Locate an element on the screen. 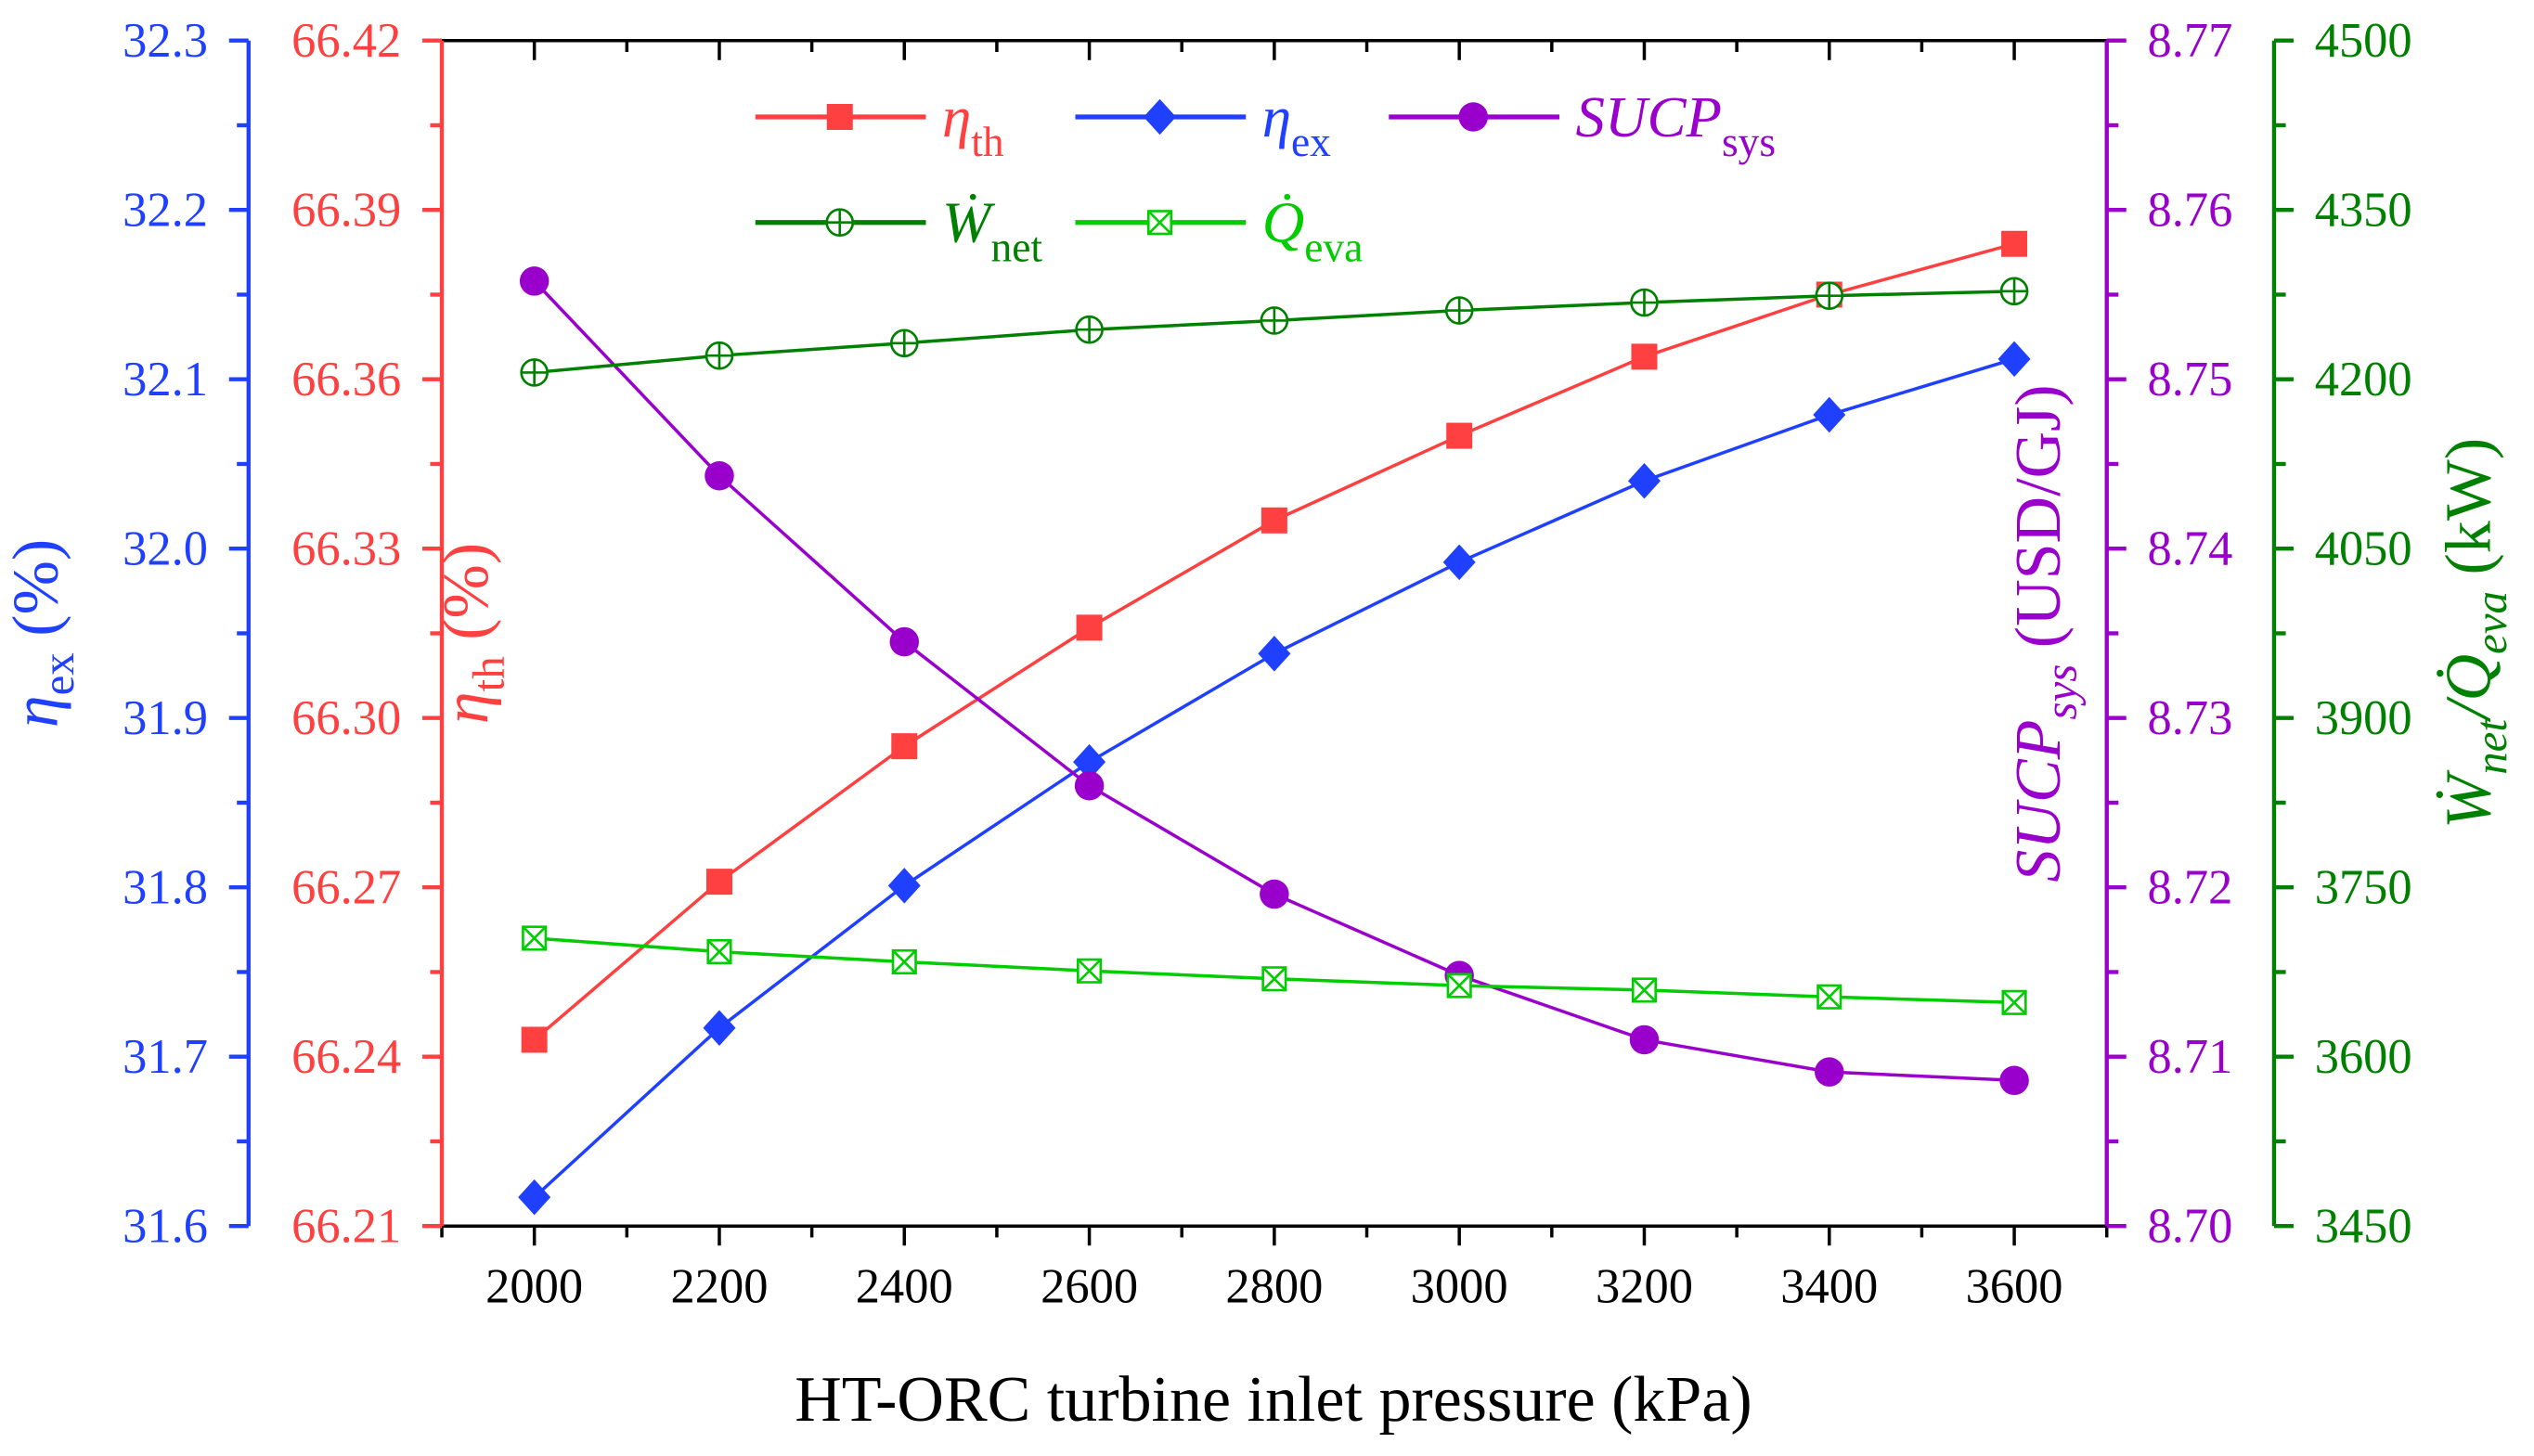  axis-title-mid: /Q̇ is located at coordinates (2469, 688).